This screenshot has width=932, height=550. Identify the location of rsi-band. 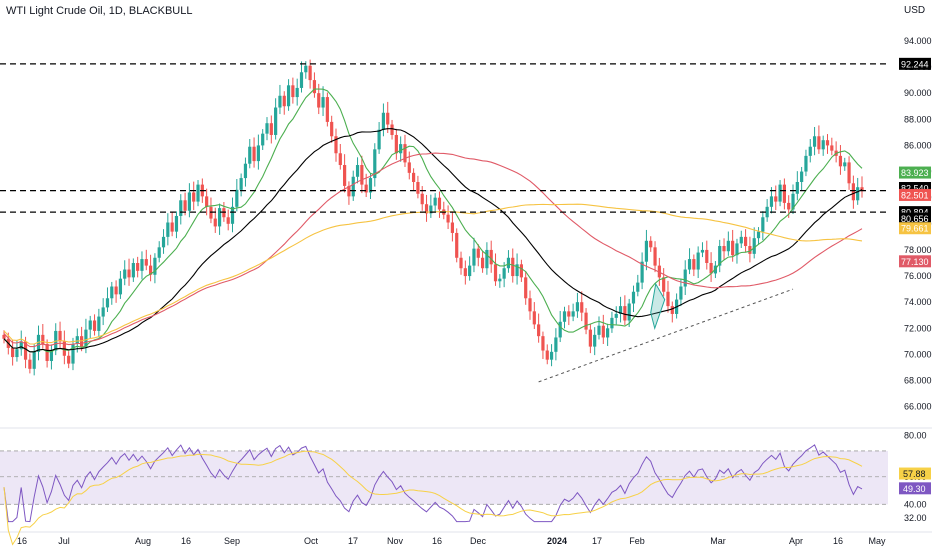
(444, 477).